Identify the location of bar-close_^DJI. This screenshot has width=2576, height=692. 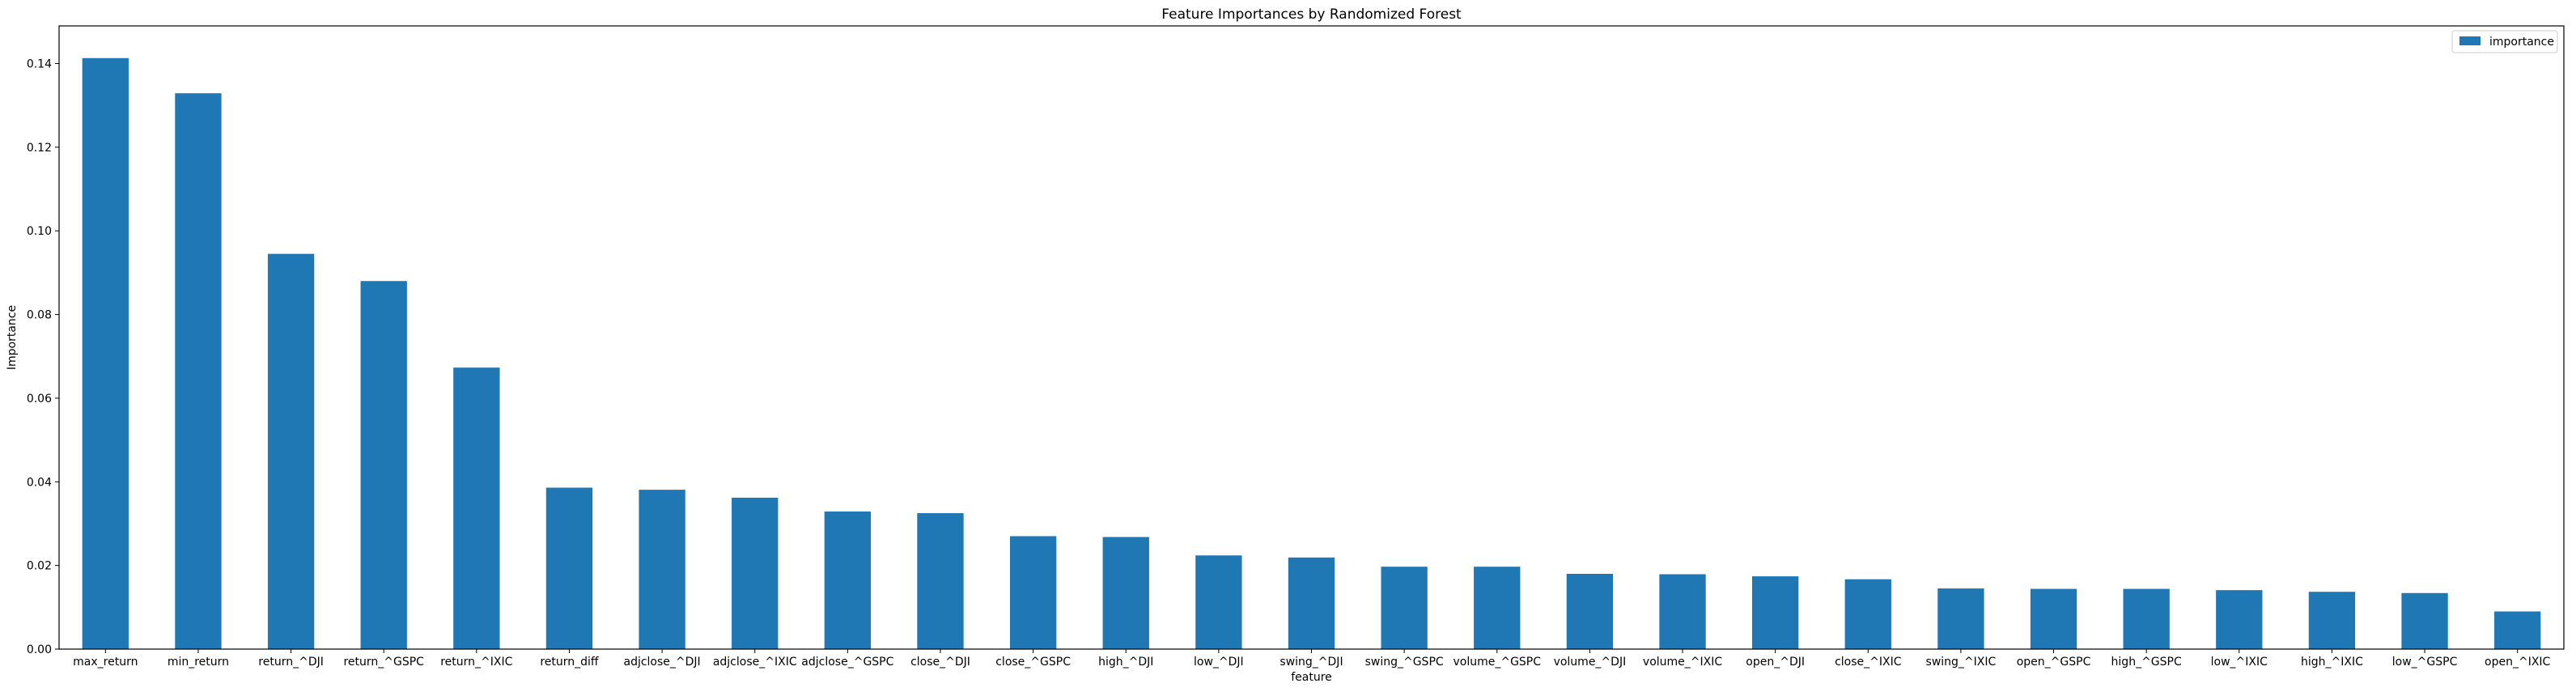
(940, 581).